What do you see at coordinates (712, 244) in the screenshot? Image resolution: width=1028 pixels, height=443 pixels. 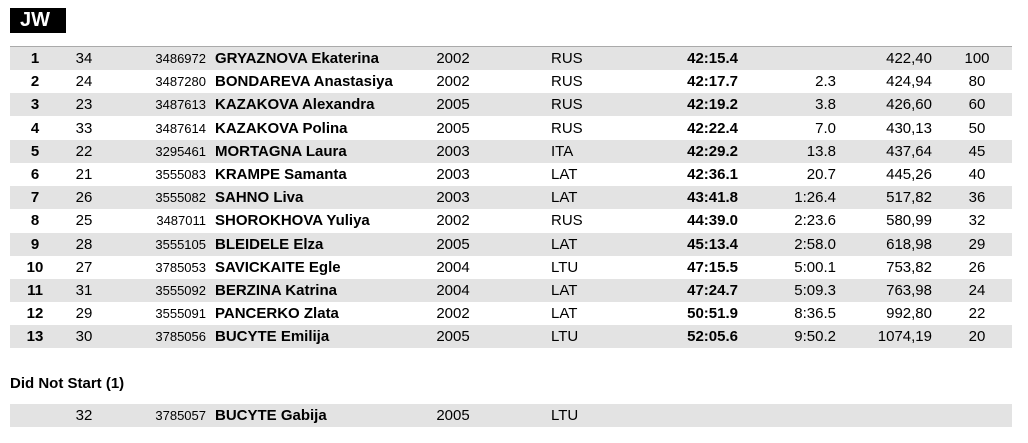 I see `cell-time: 45:13.4` at bounding box center [712, 244].